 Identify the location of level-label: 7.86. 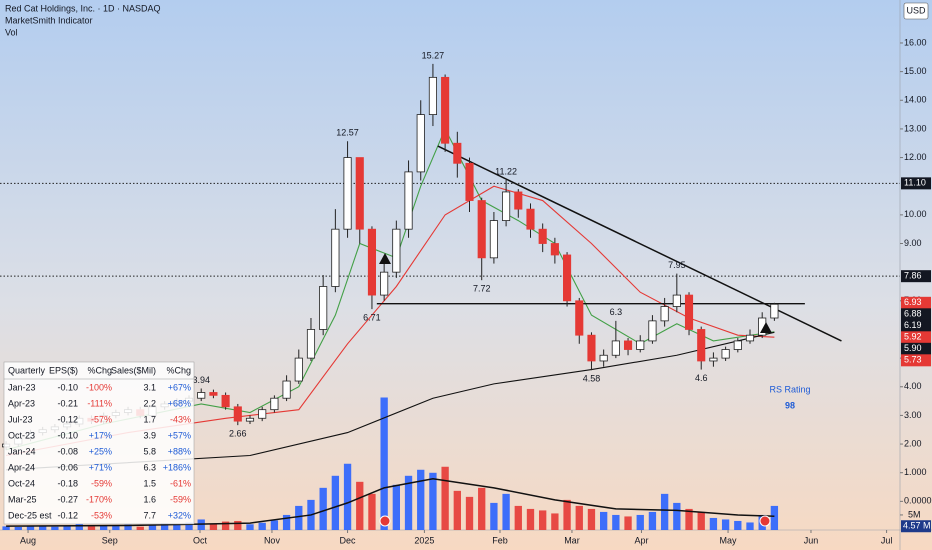
(913, 276).